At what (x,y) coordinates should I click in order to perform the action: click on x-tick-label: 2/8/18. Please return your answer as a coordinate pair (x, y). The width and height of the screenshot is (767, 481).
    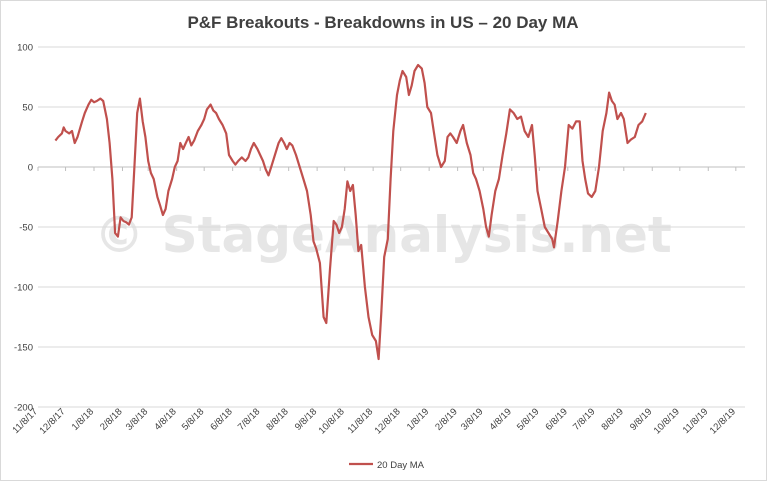
    Looking at the image, I should click on (111, 419).